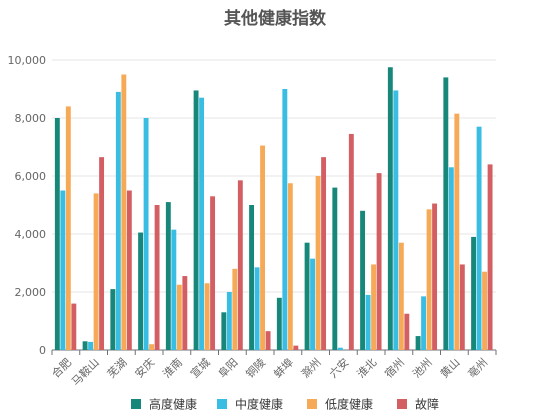 This screenshot has height=420, width=550. I want to click on y-tick-label: 10,000, so click(27, 60).